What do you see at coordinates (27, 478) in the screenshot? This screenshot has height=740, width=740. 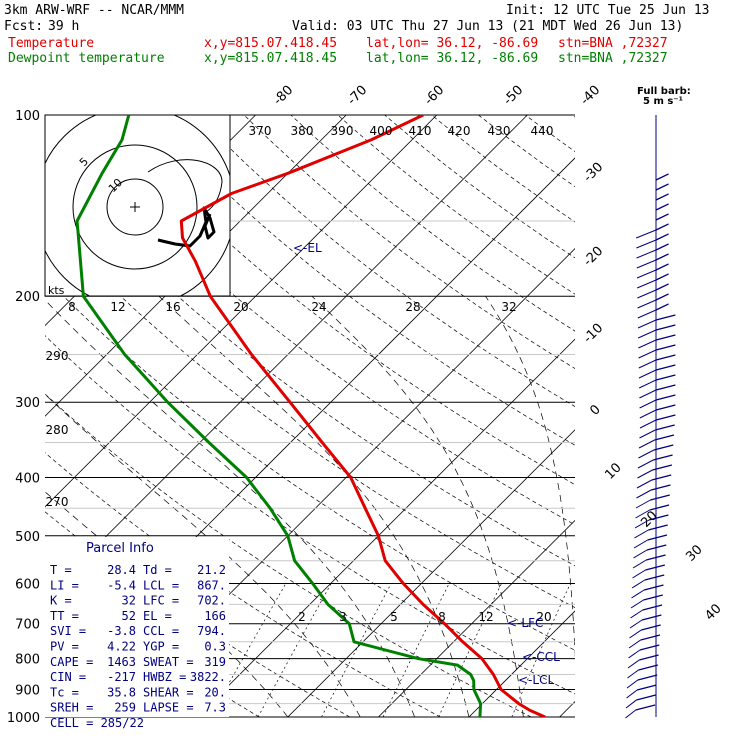 I see `pressure-label: 400` at bounding box center [27, 478].